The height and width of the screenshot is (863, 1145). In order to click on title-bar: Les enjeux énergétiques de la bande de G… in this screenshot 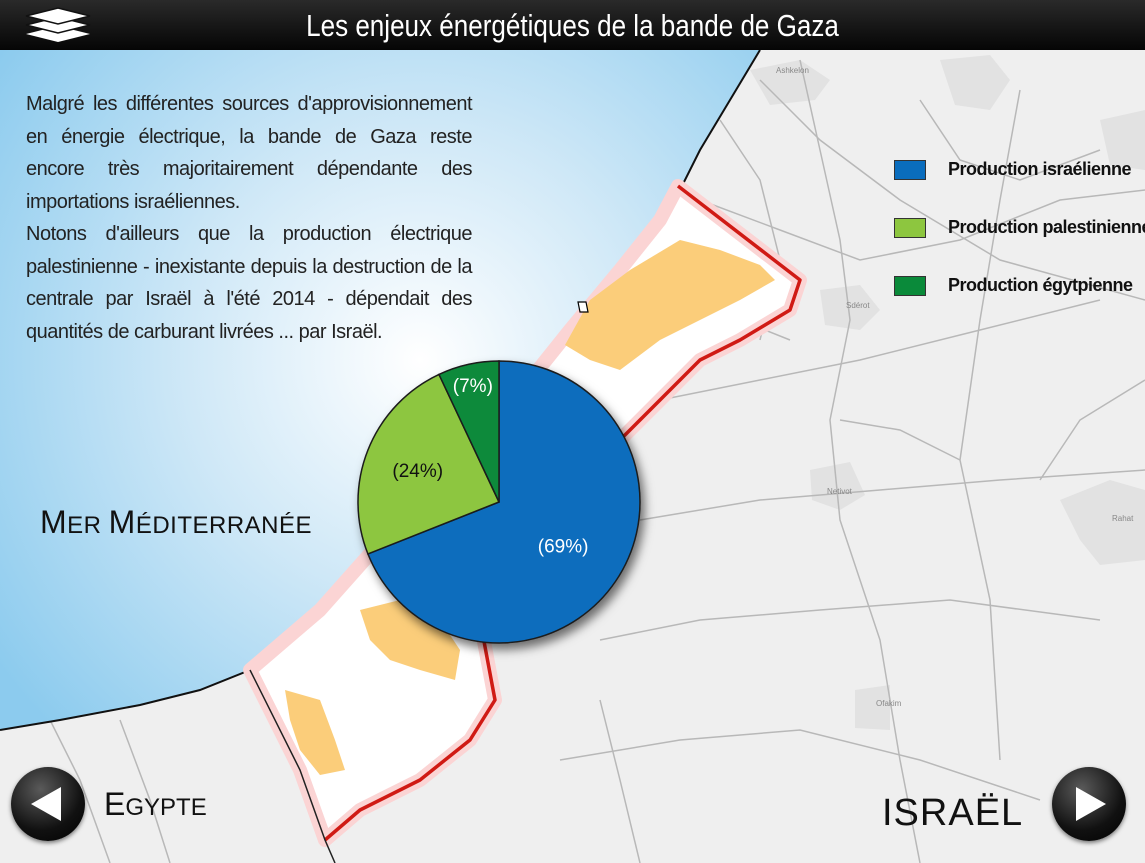, I will do `click(572, 25)`.